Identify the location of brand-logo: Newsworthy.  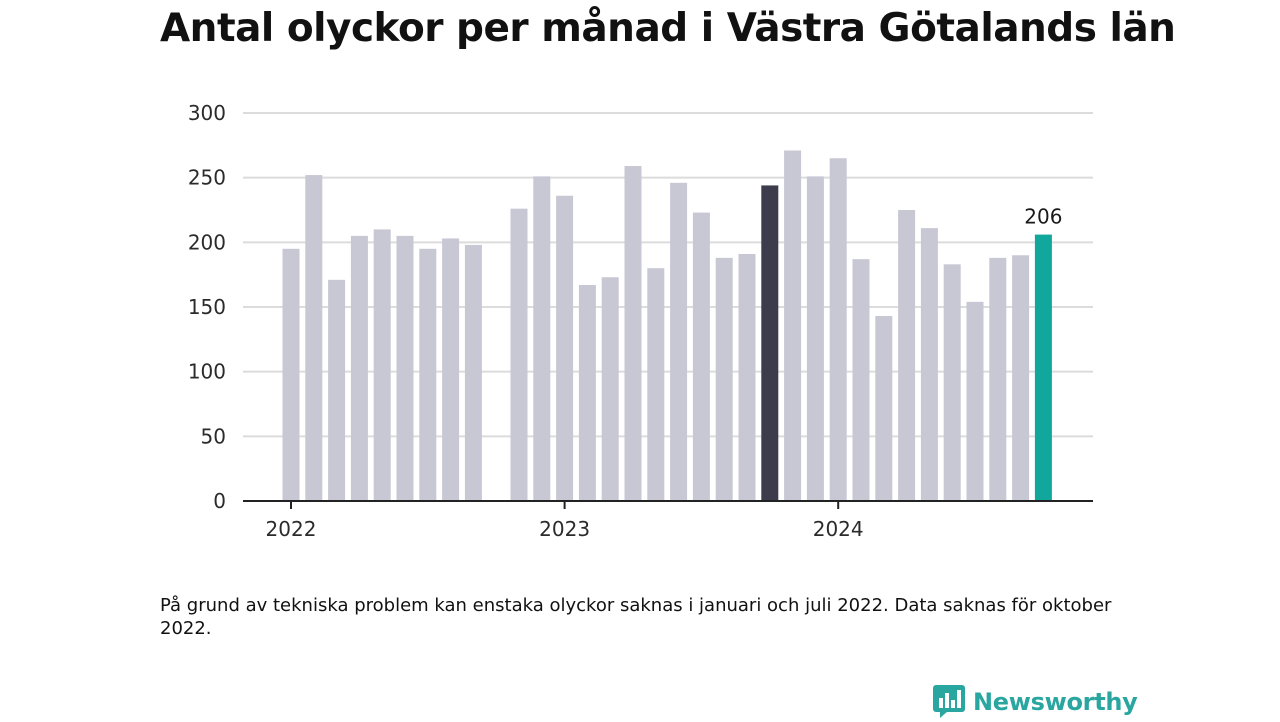
(1035, 702).